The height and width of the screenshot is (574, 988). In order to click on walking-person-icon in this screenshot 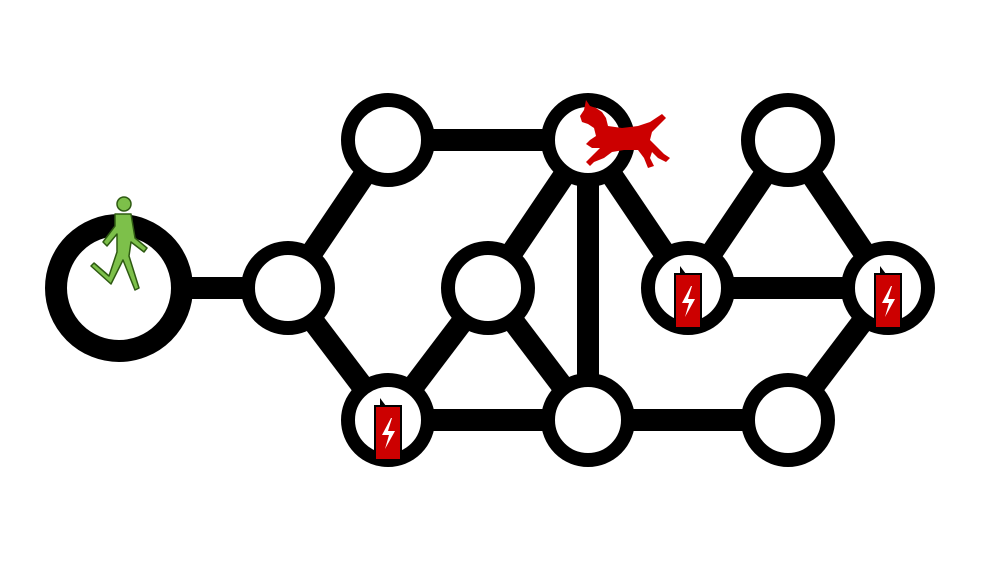, I will do `click(119, 243)`.